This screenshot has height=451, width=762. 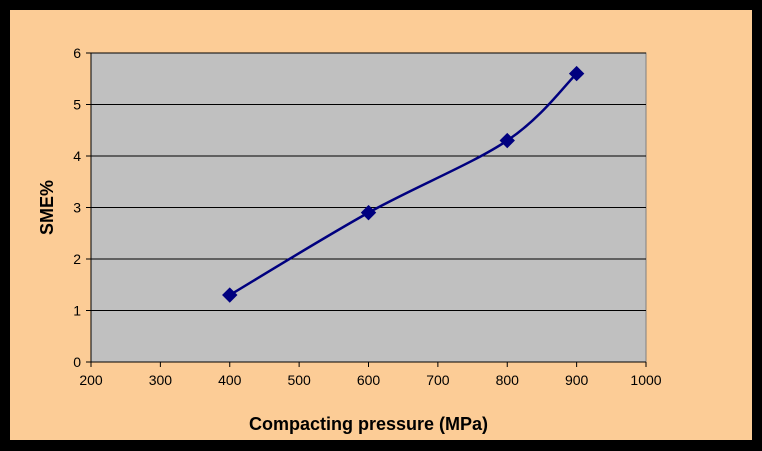 I want to click on y-tick-label: 0, so click(x=77, y=362).